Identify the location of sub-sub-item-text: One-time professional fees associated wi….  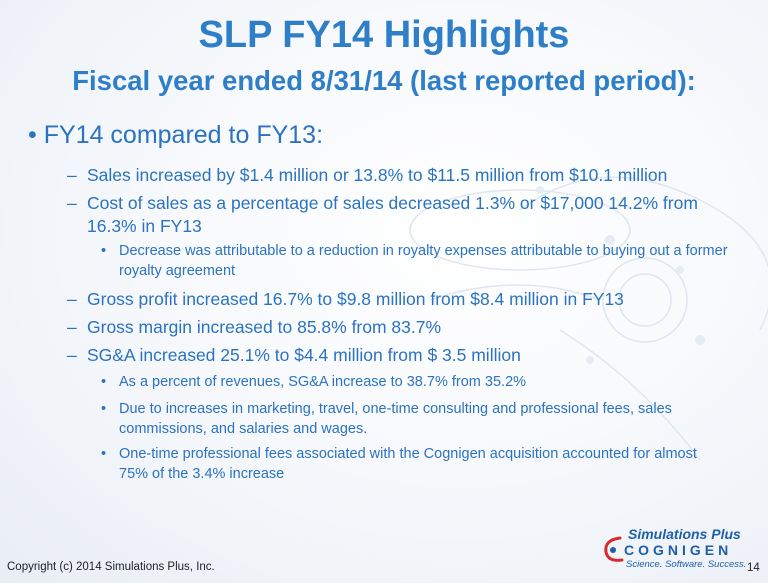
(408, 464).